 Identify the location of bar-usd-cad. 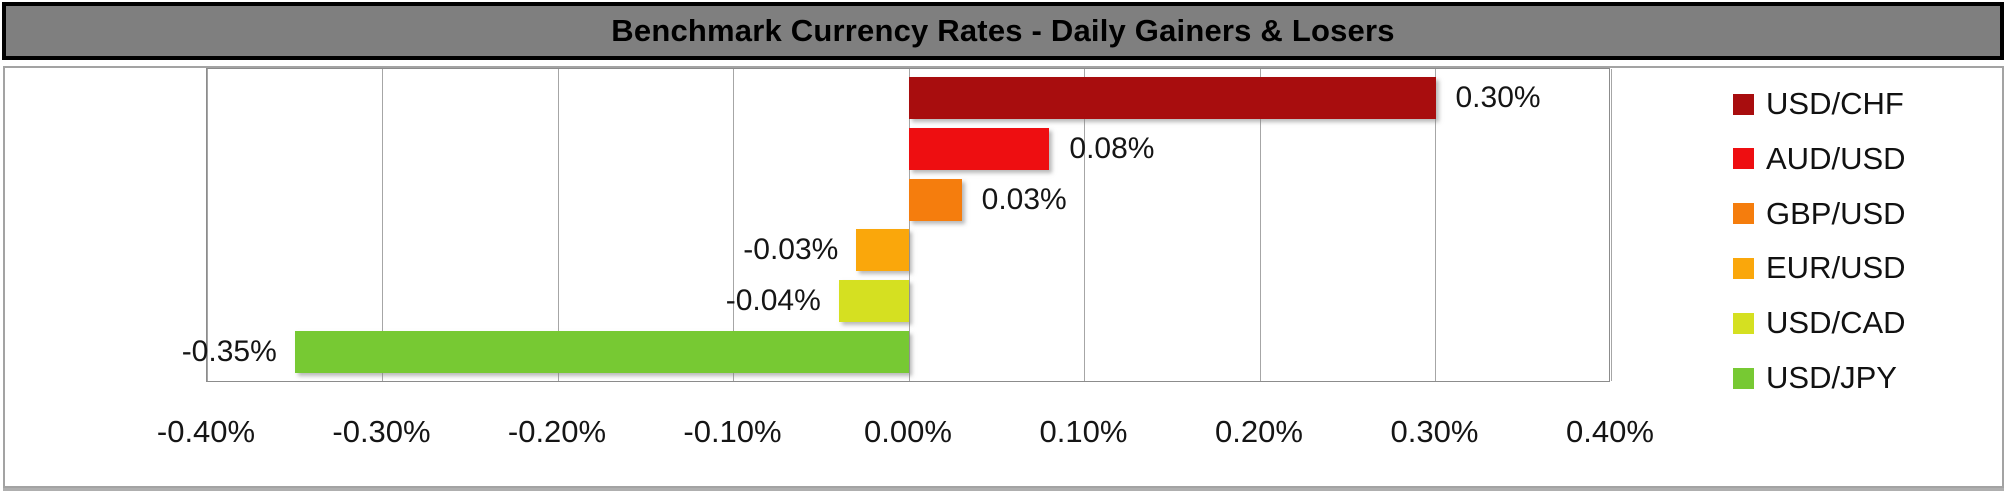
(873, 301).